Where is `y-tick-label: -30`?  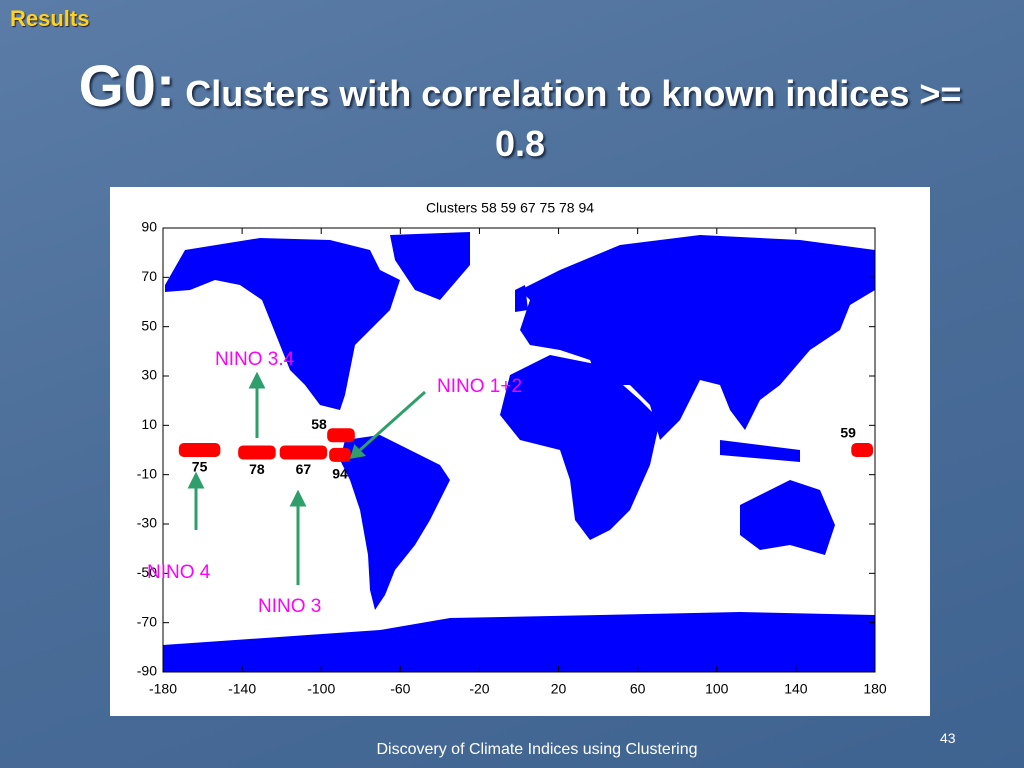 y-tick-label: -30 is located at coordinates (147, 523).